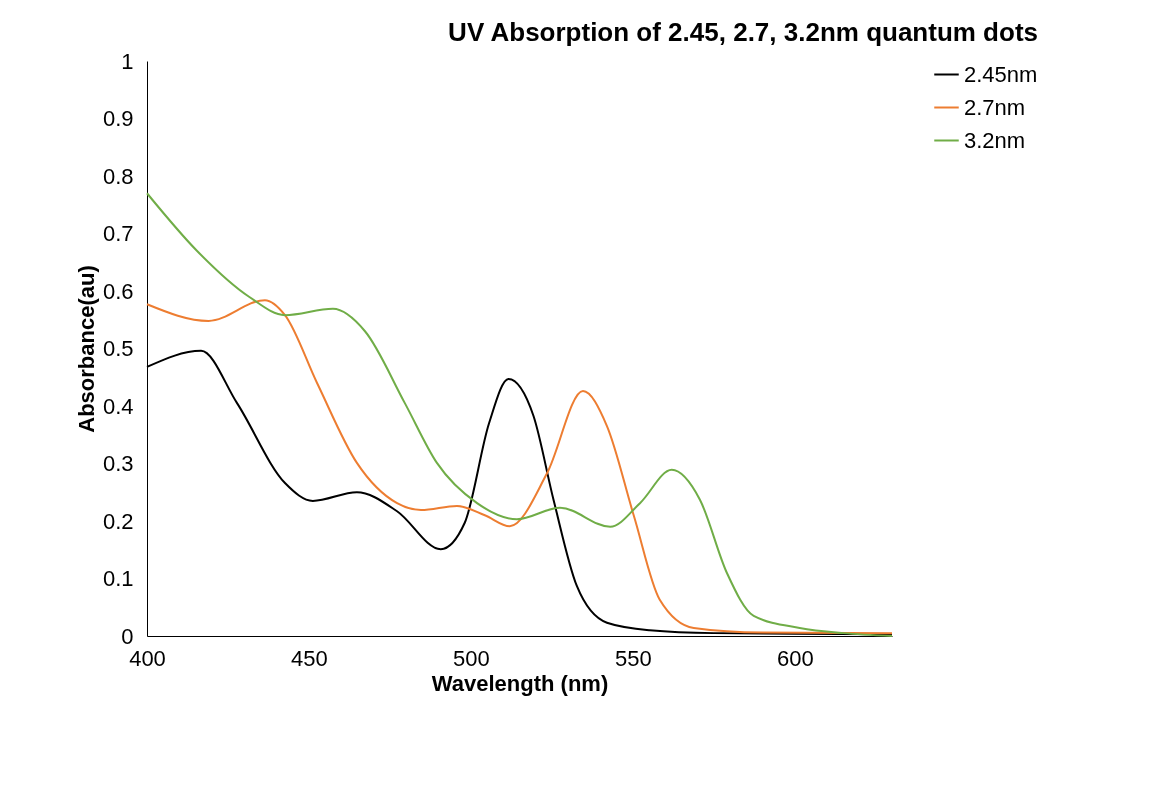  What do you see at coordinates (86, 349) in the screenshot?
I see `y-axis-title: Absorbance(au)` at bounding box center [86, 349].